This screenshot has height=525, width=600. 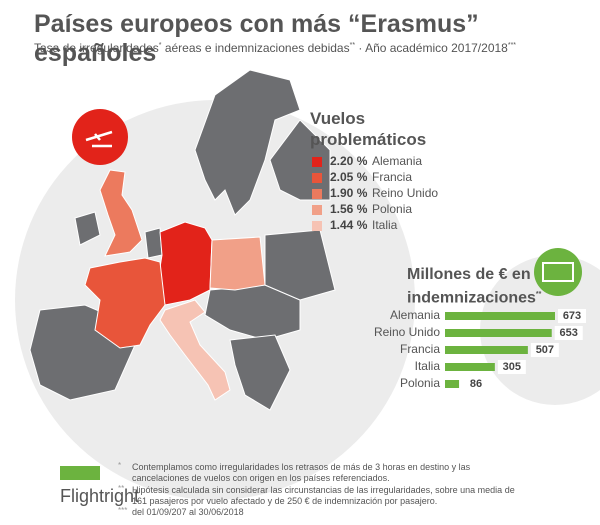 I want to click on bar-value: 507, so click(x=545, y=350).